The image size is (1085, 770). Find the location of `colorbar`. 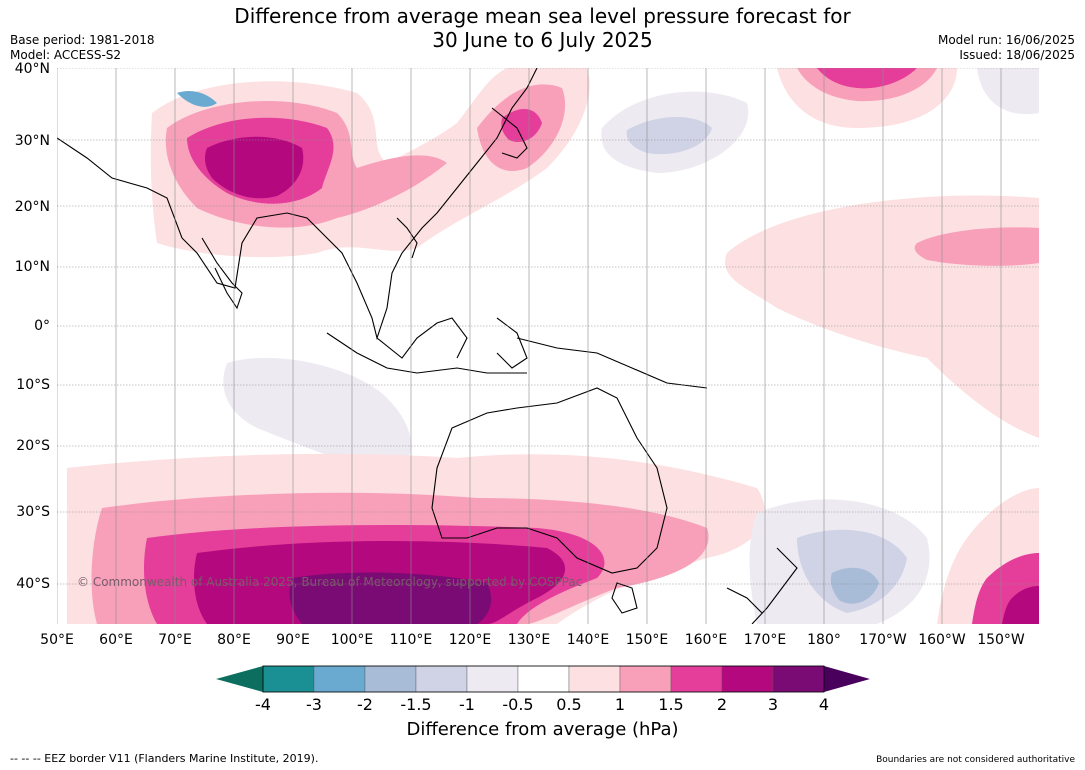

colorbar is located at coordinates (543, 679).